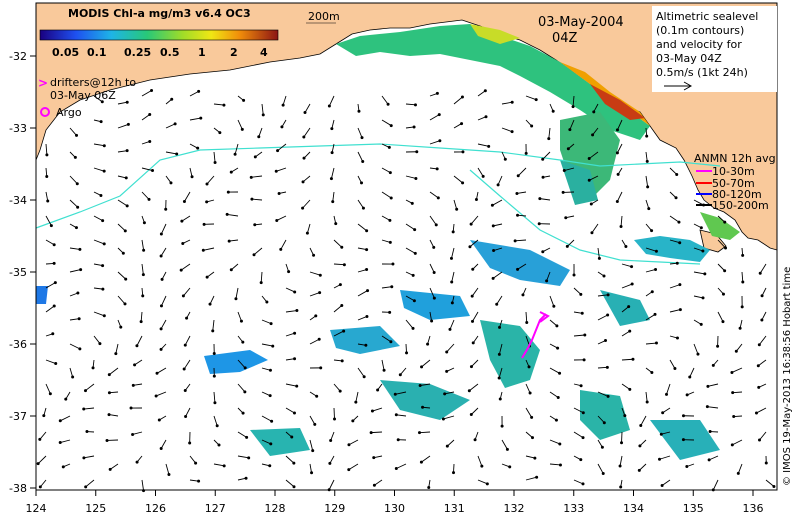  I want to click on y-tick-label: -32, so click(18, 56).